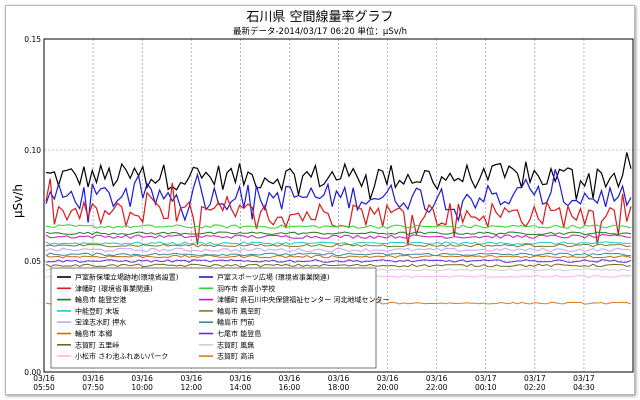  What do you see at coordinates (290, 387) in the screenshot?
I see `x-tick-time: 16:00` at bounding box center [290, 387].